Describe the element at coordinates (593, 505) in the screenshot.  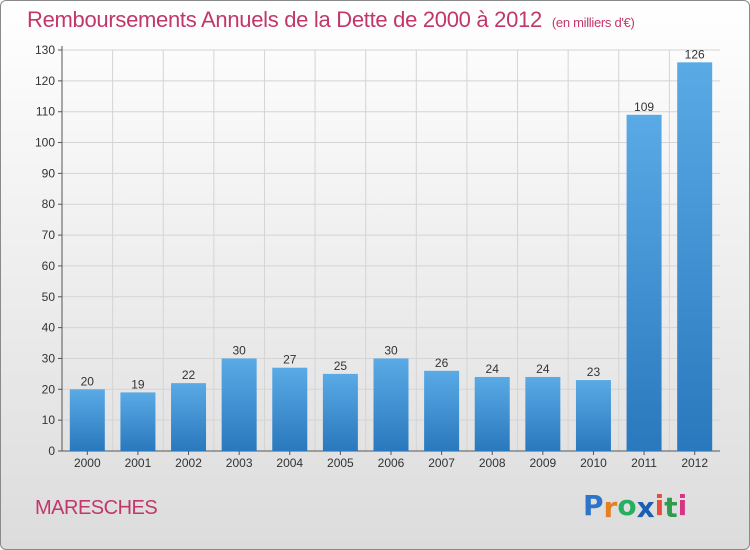
I see `logo-letter: P` at that location.